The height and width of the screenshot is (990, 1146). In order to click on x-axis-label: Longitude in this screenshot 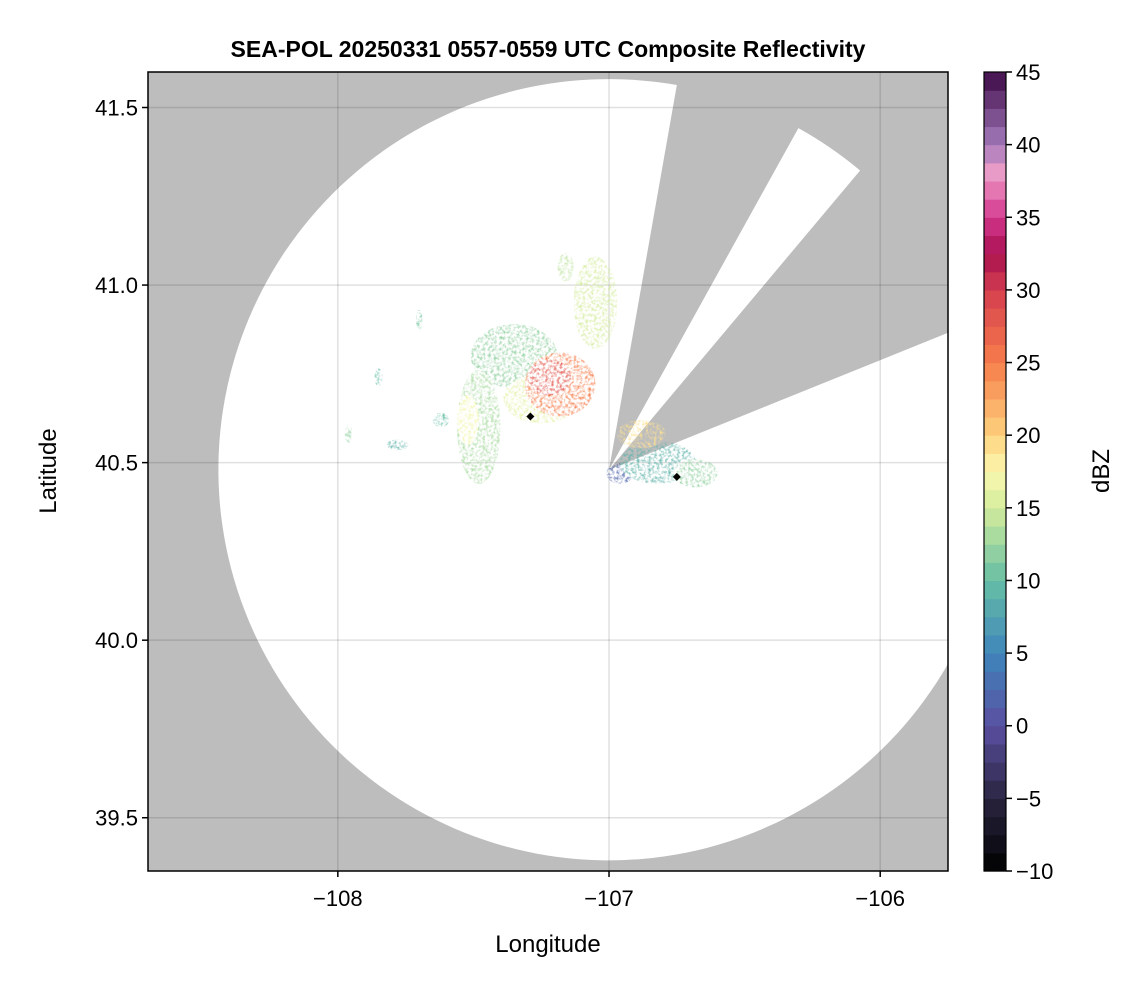, I will do `click(547, 944)`.